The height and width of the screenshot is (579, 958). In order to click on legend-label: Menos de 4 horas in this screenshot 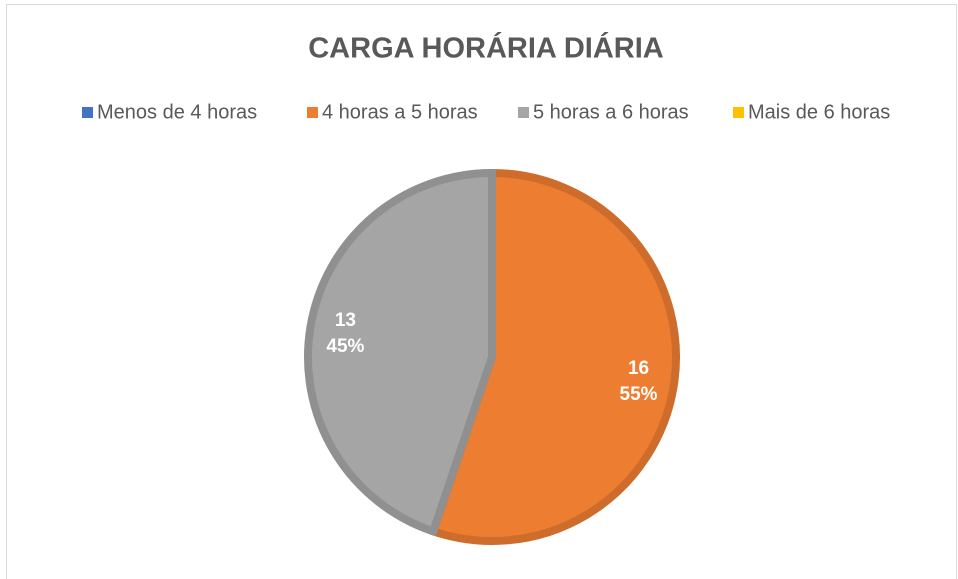, I will do `click(177, 112)`.